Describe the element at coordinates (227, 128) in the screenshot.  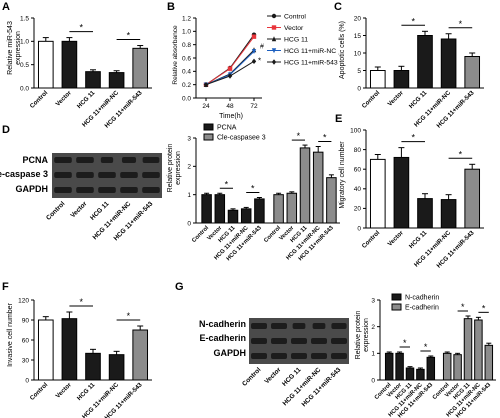
I see `panel-D-legend-label-0: PCNA` at that location.